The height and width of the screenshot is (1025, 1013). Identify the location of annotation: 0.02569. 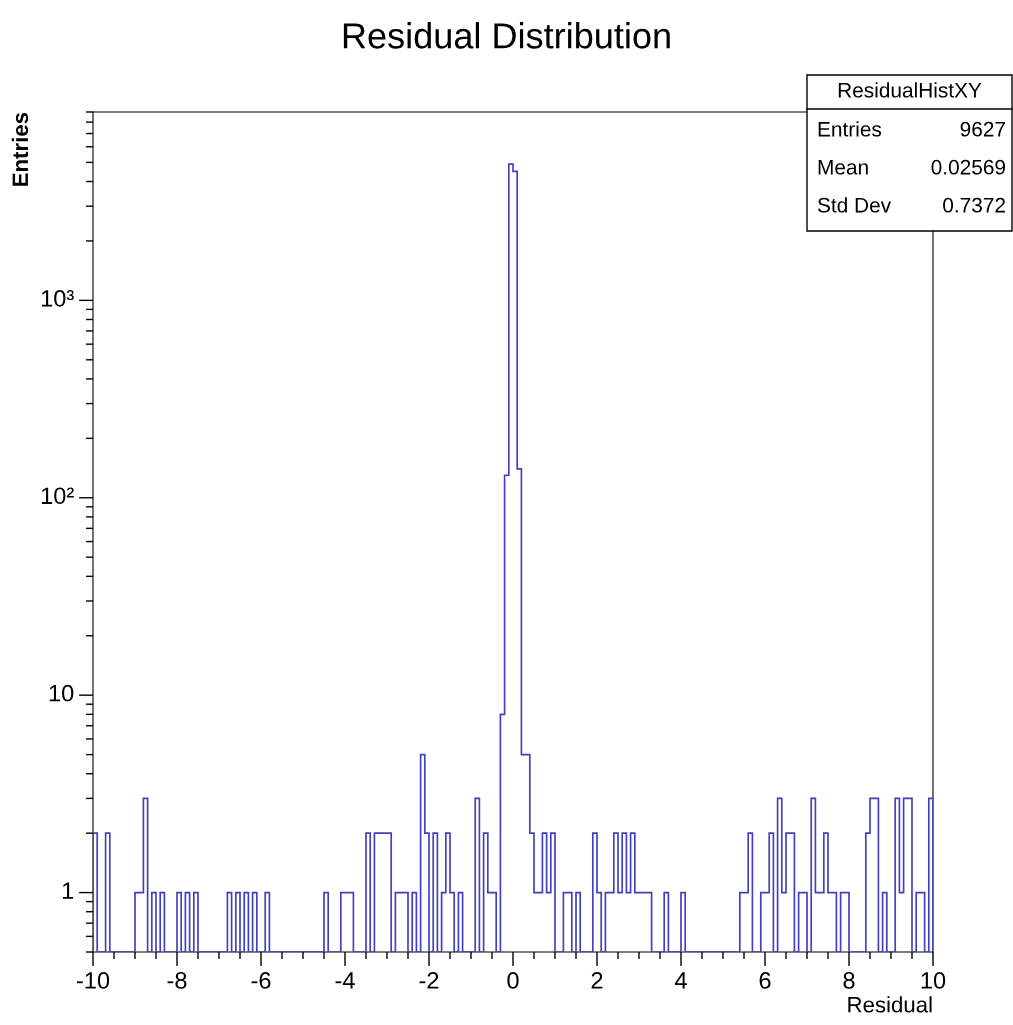
(968, 167).